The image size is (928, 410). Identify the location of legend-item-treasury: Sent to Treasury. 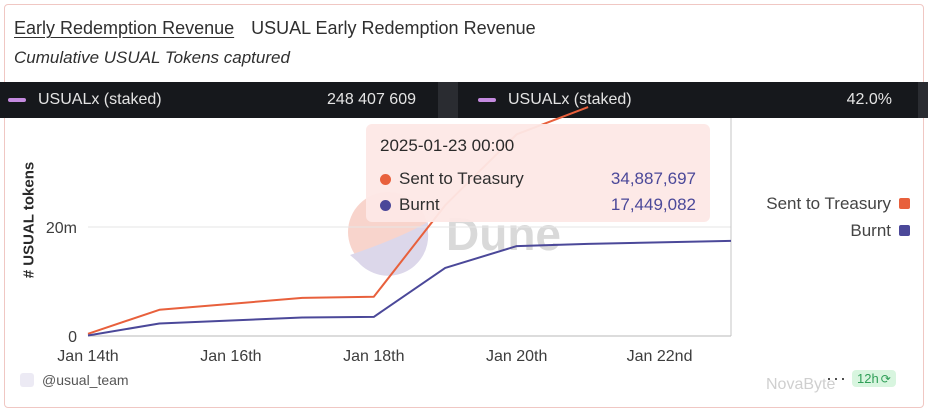
(838, 203).